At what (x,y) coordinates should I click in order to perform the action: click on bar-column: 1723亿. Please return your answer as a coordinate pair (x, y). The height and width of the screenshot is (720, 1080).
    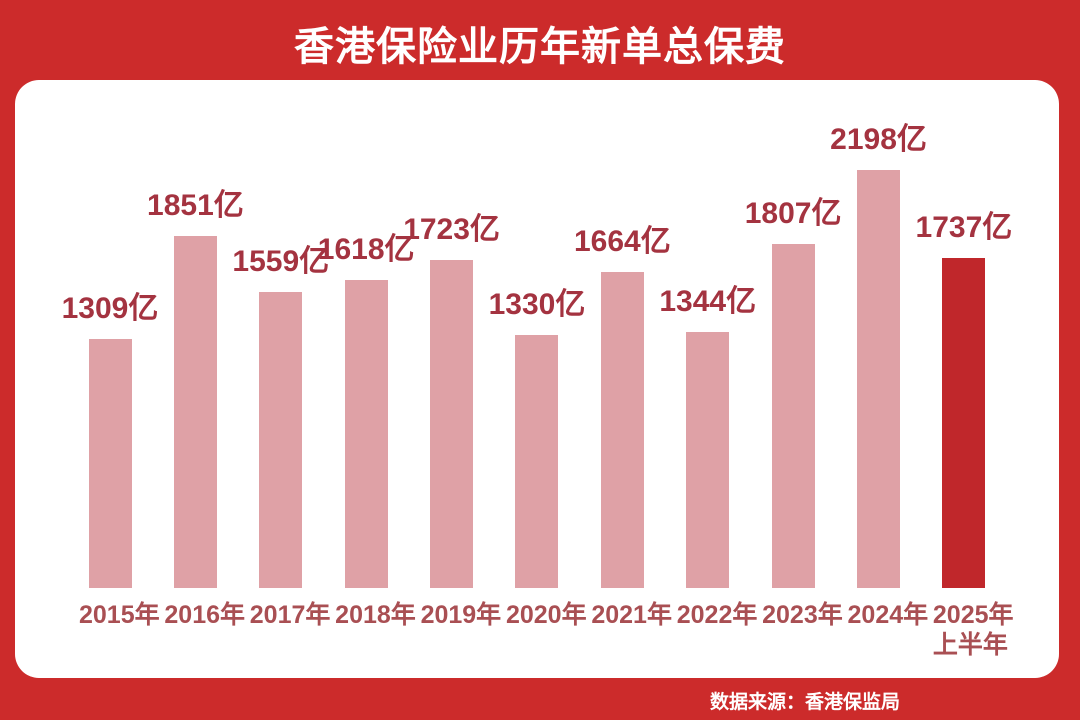
    Looking at the image, I should click on (451, 396).